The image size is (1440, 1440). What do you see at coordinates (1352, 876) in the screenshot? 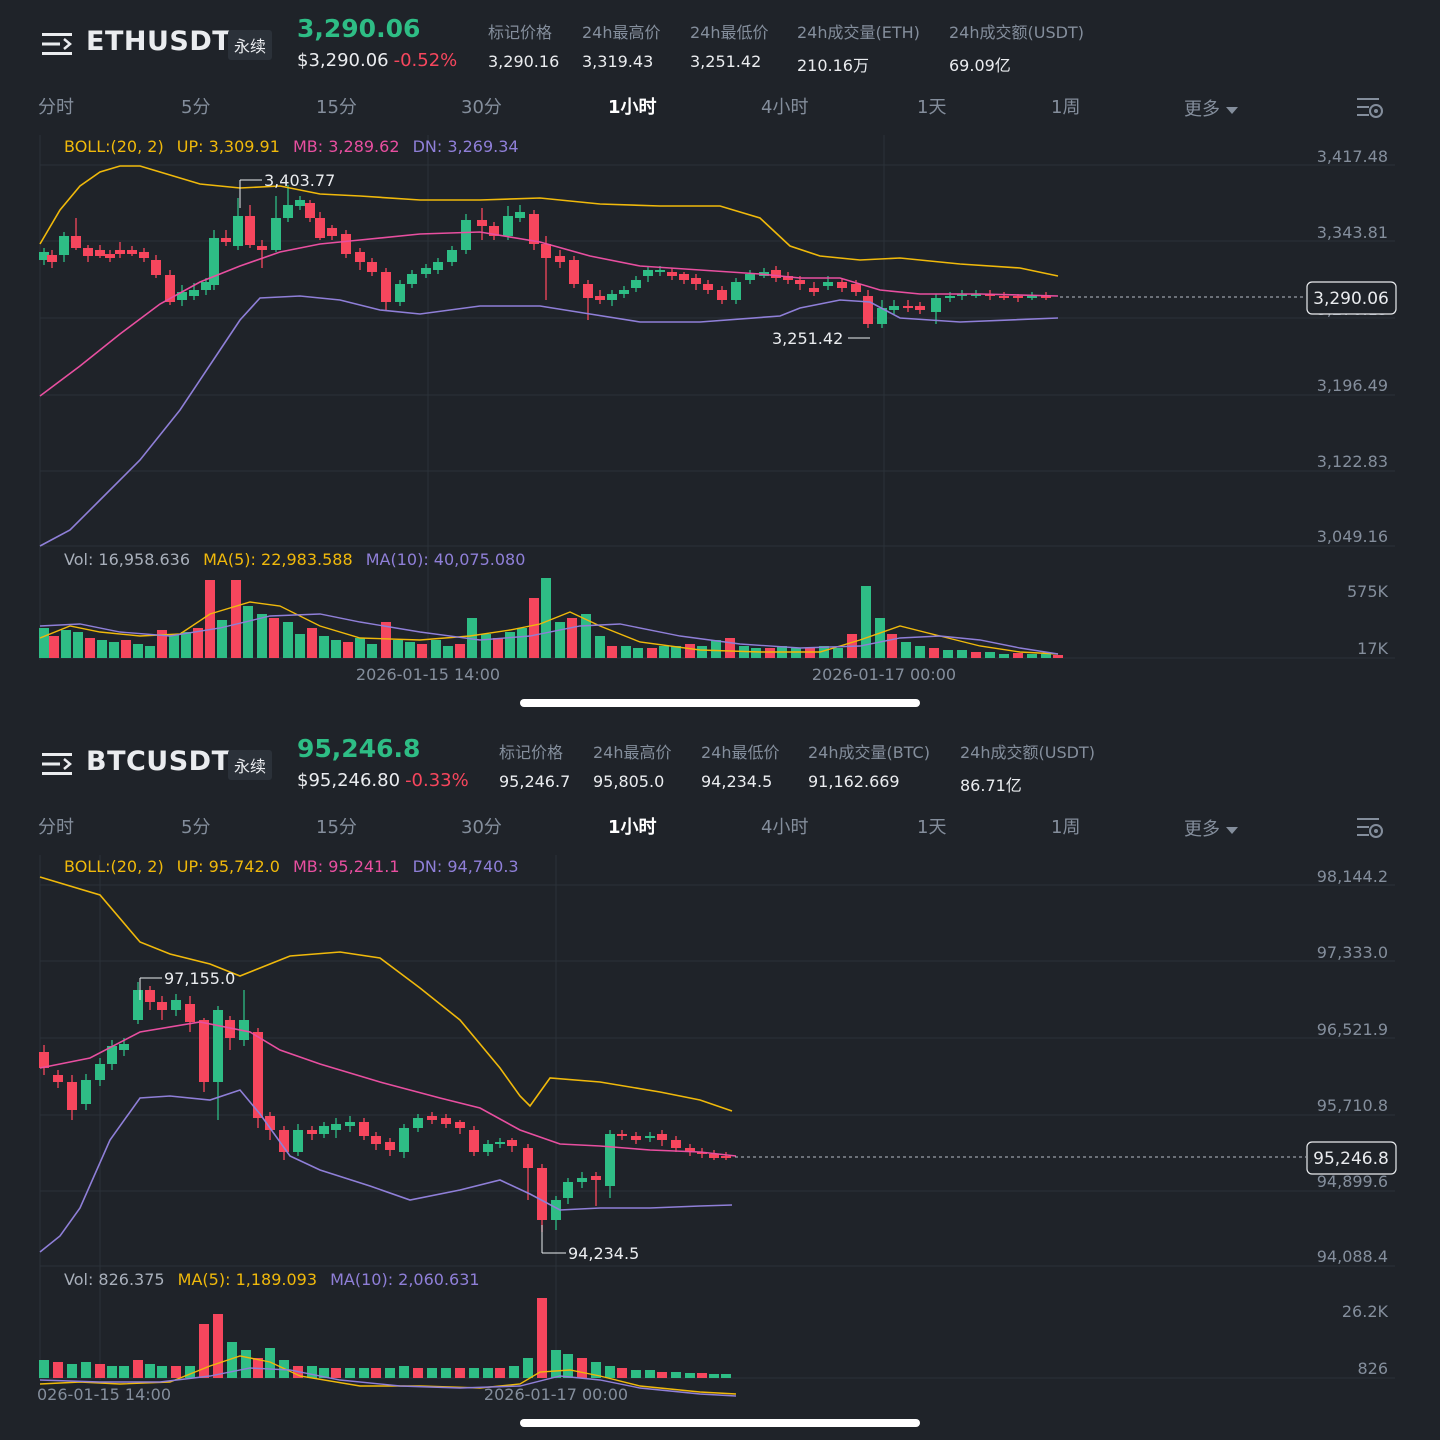
I see `price-tick: 98,144.2` at bounding box center [1352, 876].